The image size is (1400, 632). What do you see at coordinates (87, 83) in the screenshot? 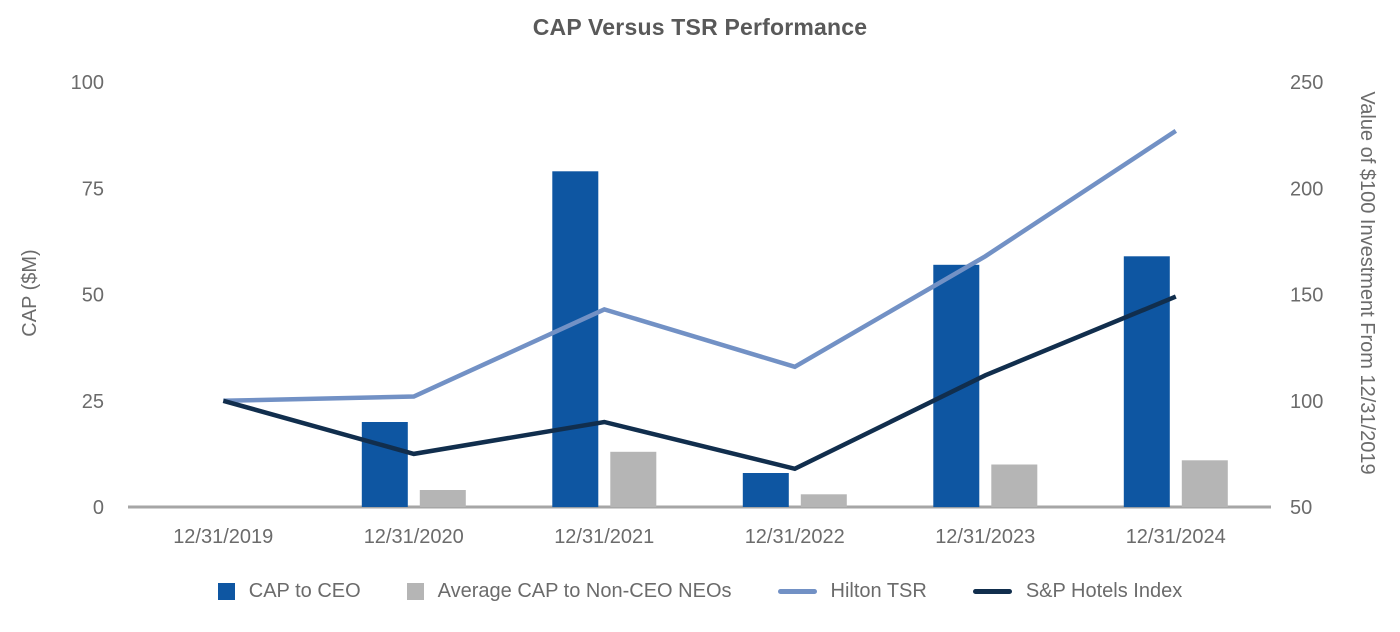
I see `left-axis-tick-100: 100` at bounding box center [87, 83].